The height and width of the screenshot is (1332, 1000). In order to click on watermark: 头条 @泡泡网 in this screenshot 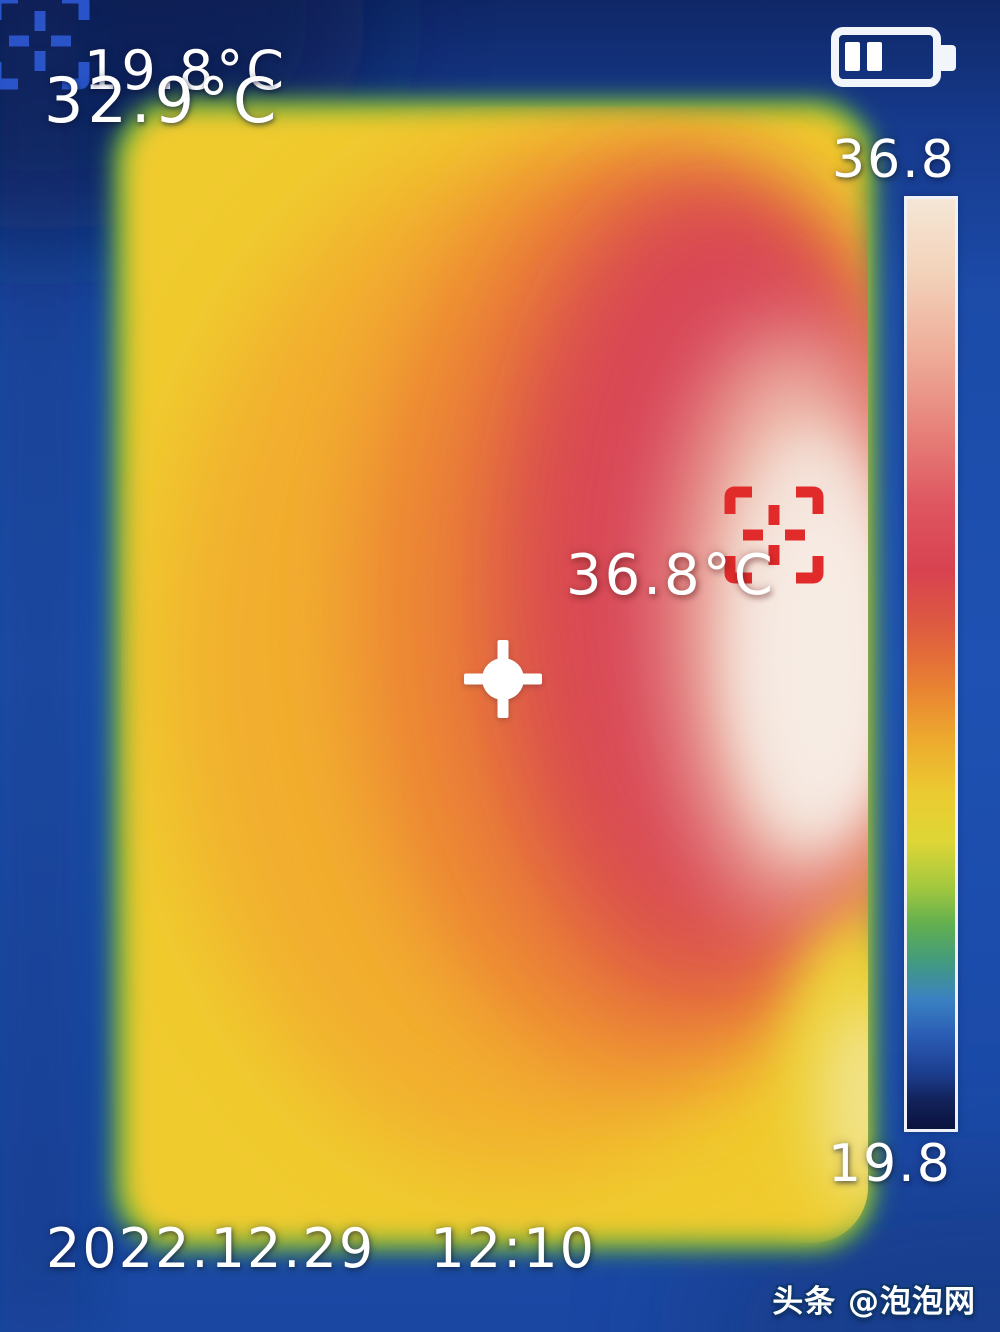, I will do `click(874, 1302)`.